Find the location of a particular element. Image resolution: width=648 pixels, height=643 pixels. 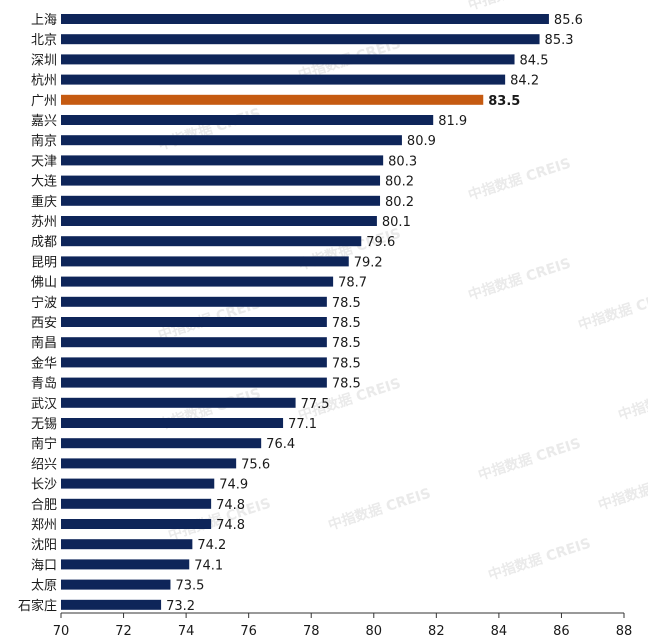

value-label: 76.4 is located at coordinates (280, 444).